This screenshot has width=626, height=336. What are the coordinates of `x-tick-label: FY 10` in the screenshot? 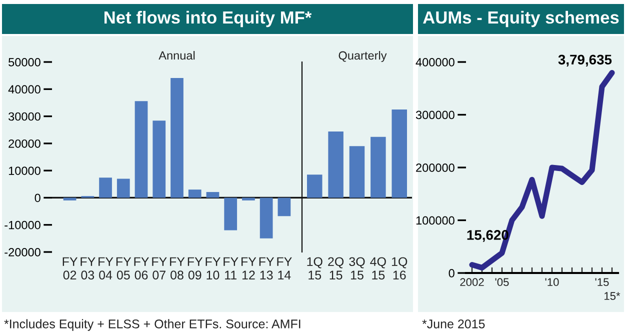 It's located at (213, 268).